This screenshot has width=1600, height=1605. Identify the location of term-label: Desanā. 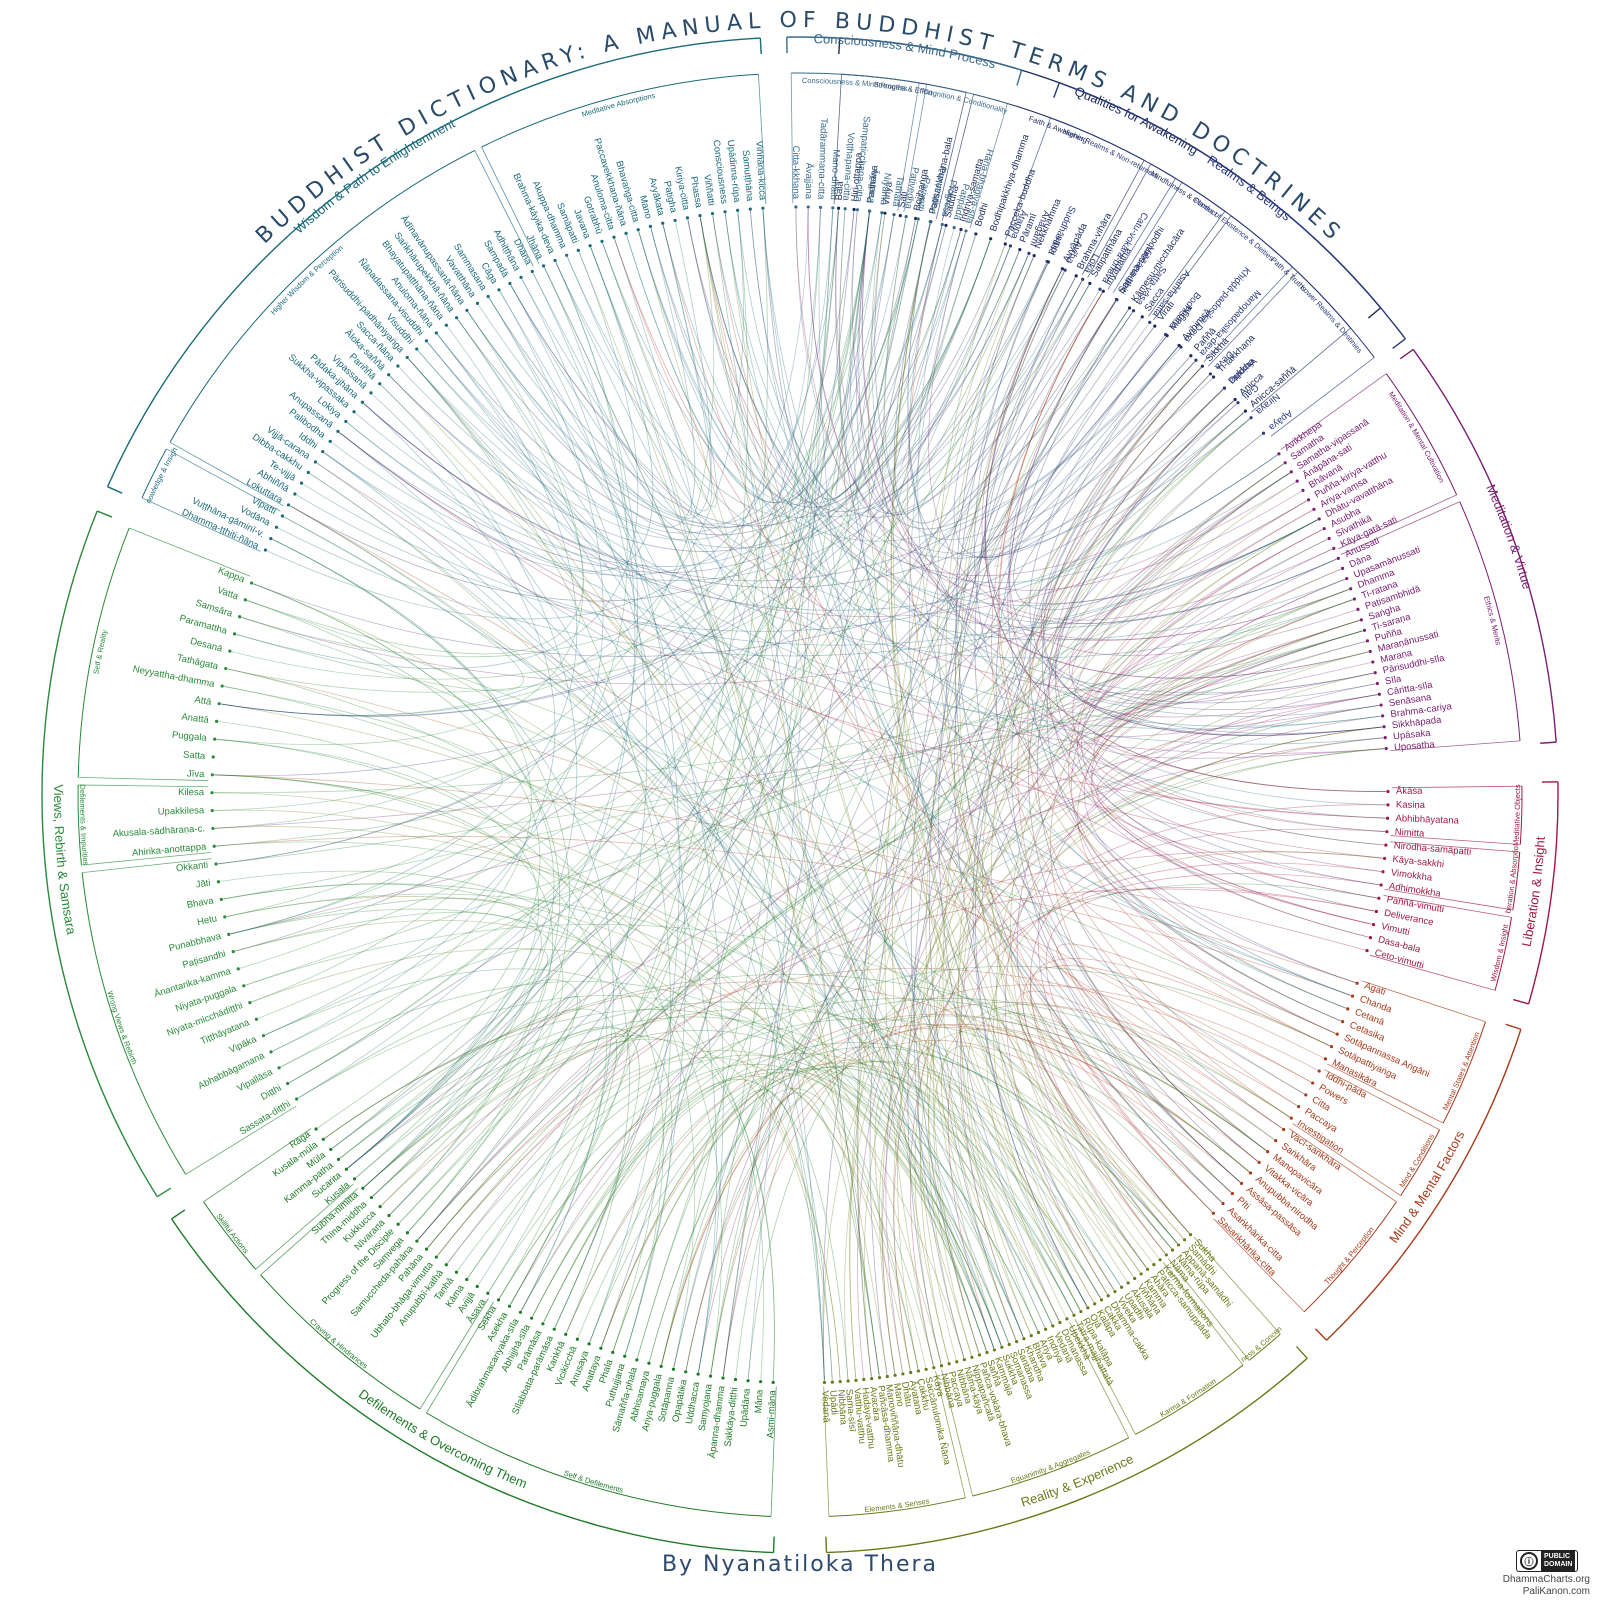
(206, 645).